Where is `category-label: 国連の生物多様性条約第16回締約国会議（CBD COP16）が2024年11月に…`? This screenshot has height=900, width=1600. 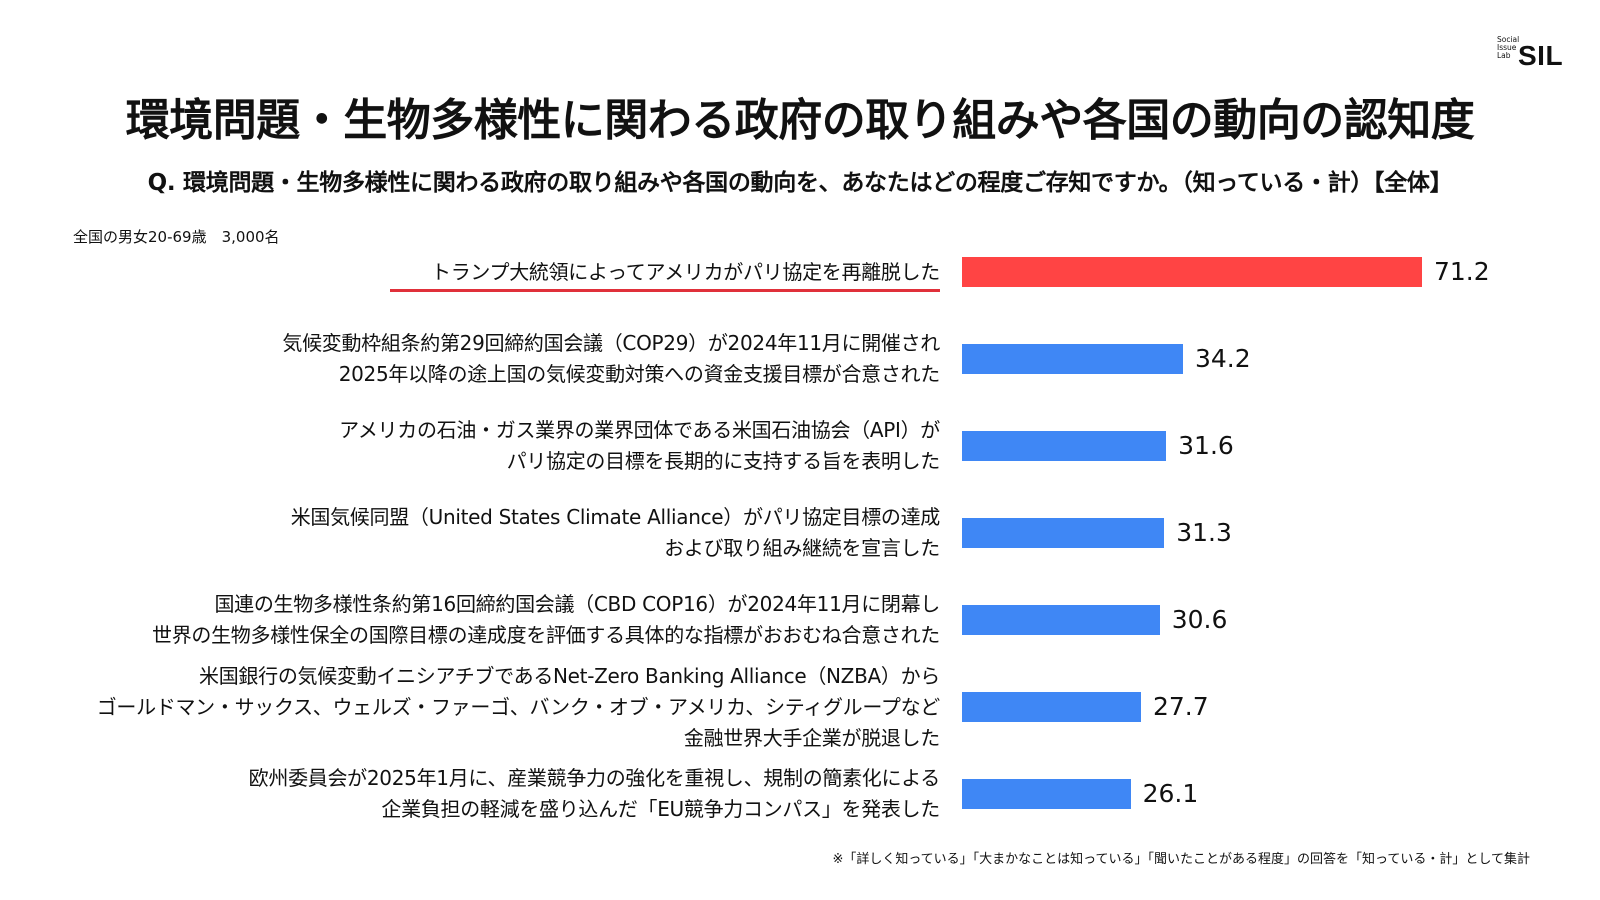
category-label: 国連の生物多様性条約第16回締約国会議（CBD COP16）が2024年11月に… is located at coordinates (546, 620).